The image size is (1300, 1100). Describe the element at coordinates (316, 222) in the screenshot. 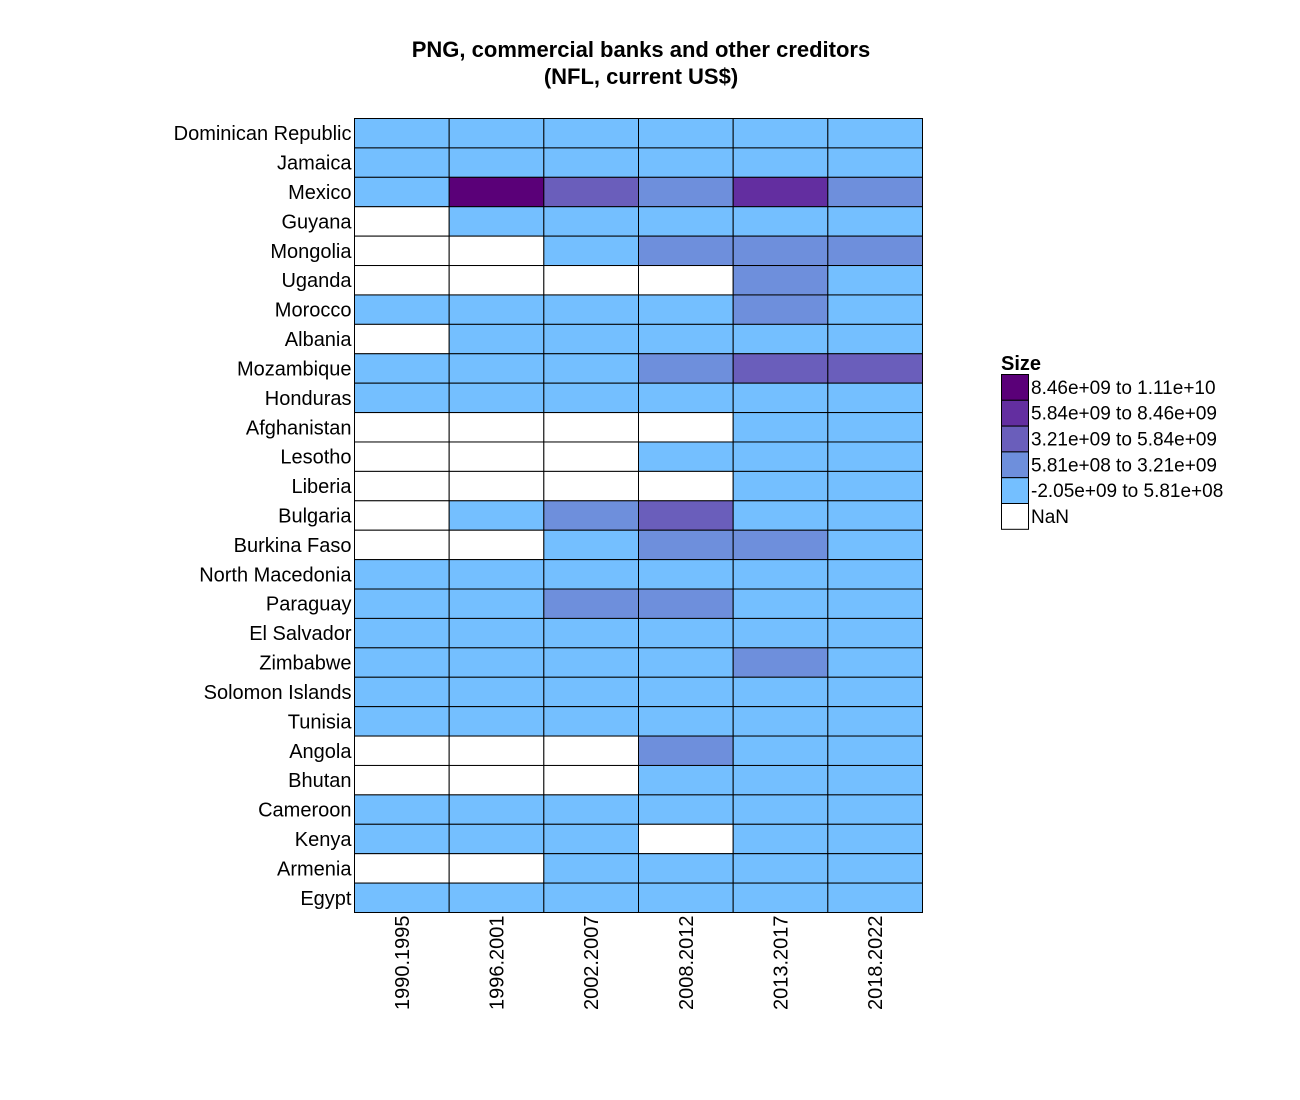

I see `row-label: Guyana` at that location.